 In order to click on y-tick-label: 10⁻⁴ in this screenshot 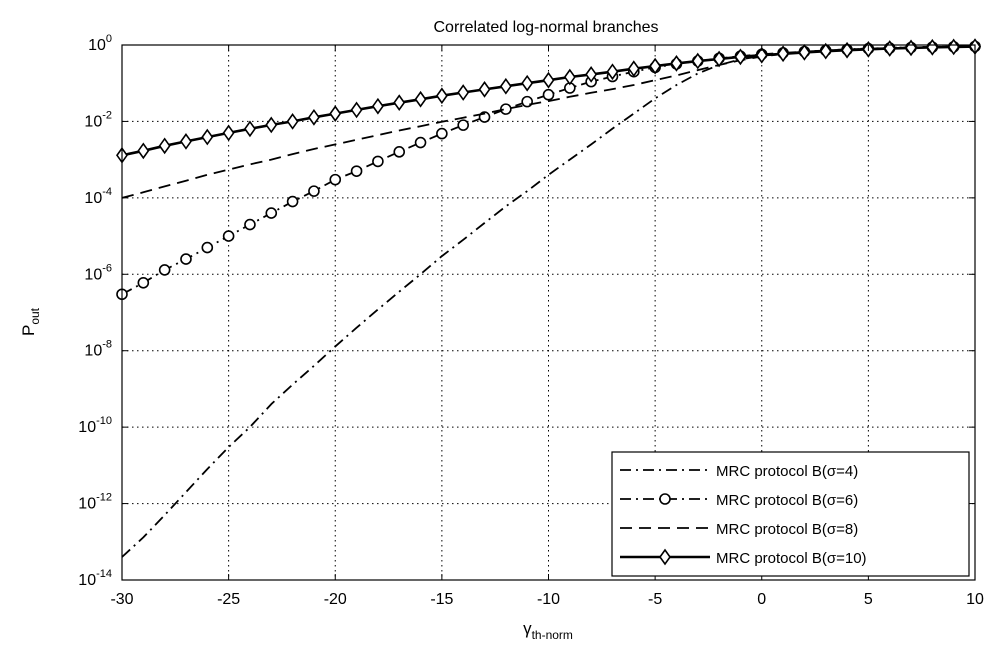, I will do `click(98, 196)`.